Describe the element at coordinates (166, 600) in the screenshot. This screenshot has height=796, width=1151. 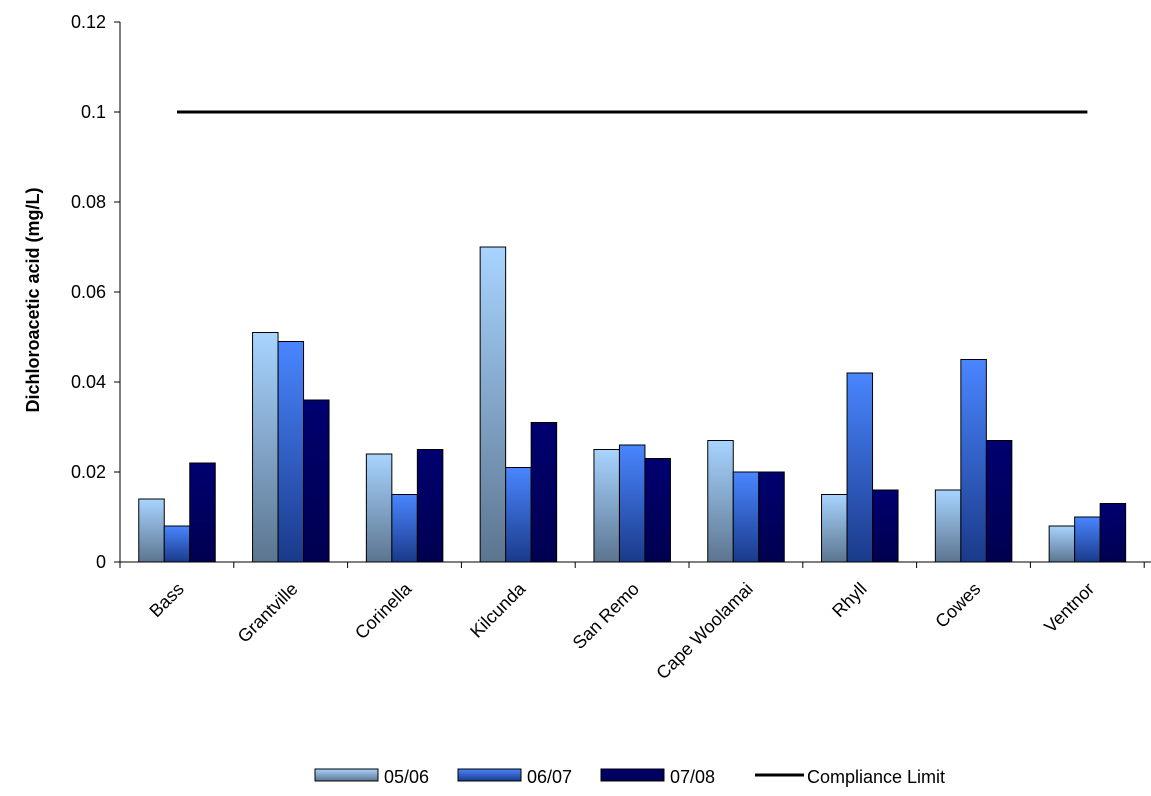
I see `x-tick-label: Bass` at that location.